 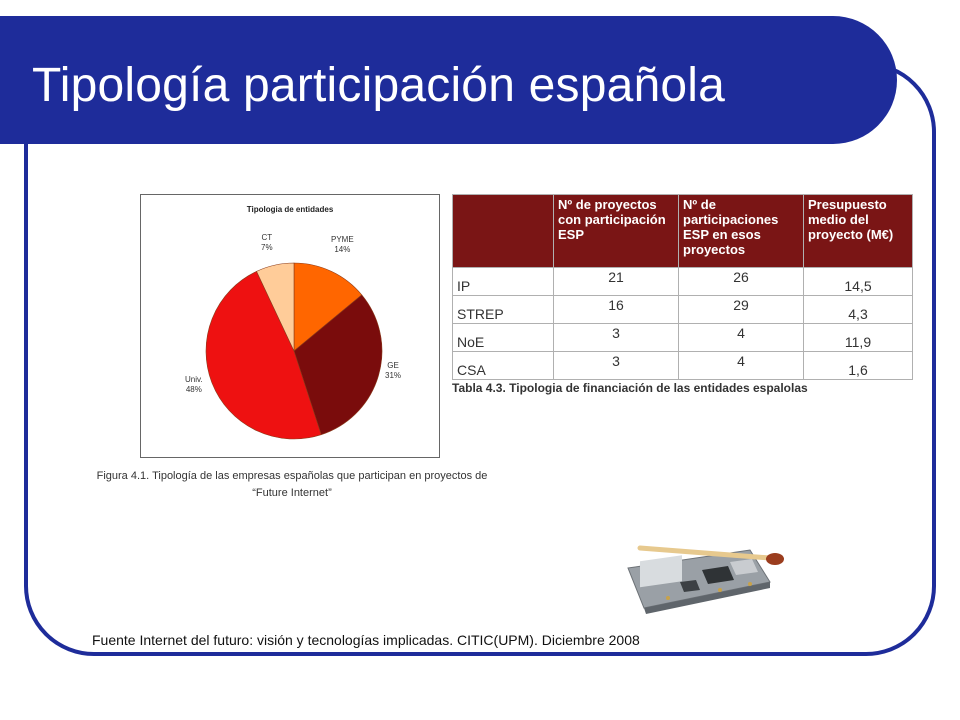 What do you see at coordinates (616, 309) in the screenshot?
I see `table-cell: 16` at bounding box center [616, 309].